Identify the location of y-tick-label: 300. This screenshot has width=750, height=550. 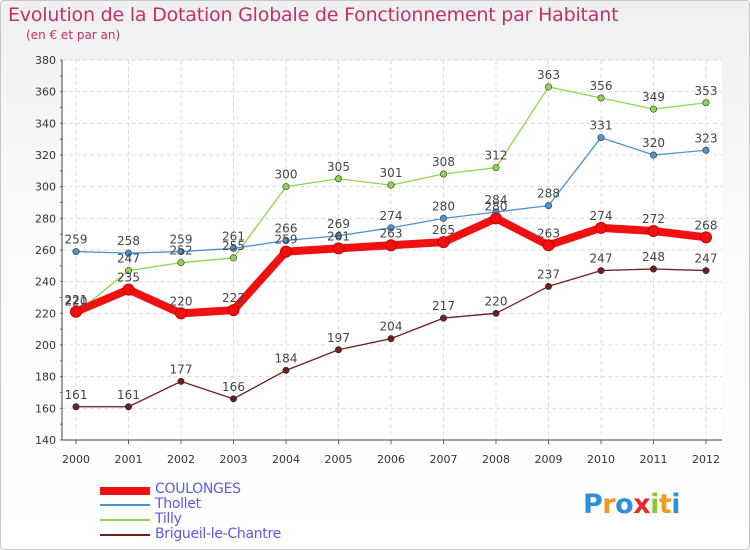
(45, 187).